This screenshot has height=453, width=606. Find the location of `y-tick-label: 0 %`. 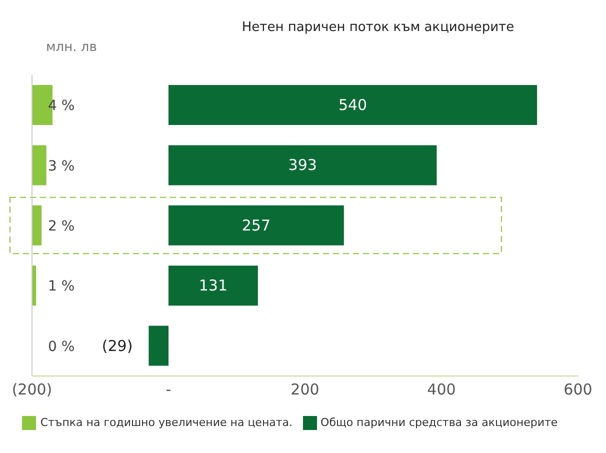

y-tick-label: 0 % is located at coordinates (61, 346).